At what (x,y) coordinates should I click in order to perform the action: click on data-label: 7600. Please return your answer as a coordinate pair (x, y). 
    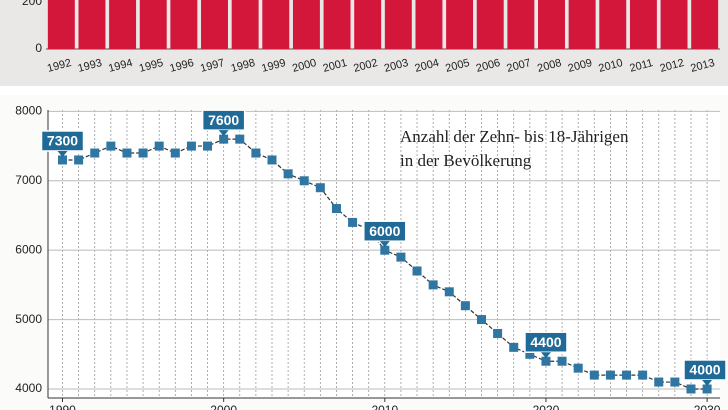
    Looking at the image, I should click on (223, 120).